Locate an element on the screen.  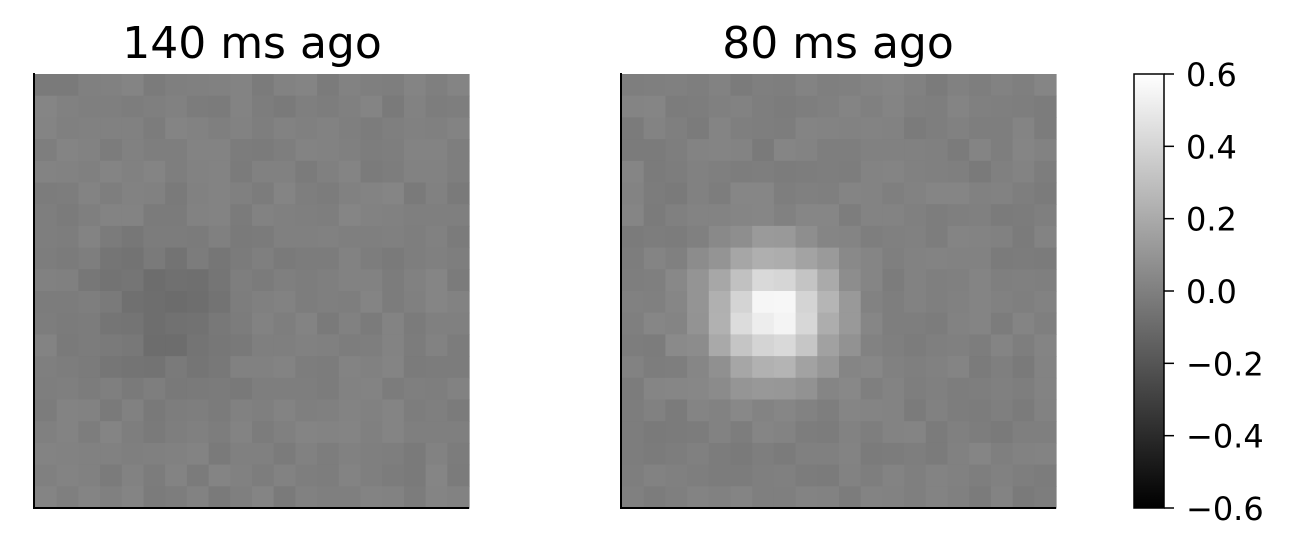
colorbar-tick-label: −0.2 is located at coordinates (1225, 364).